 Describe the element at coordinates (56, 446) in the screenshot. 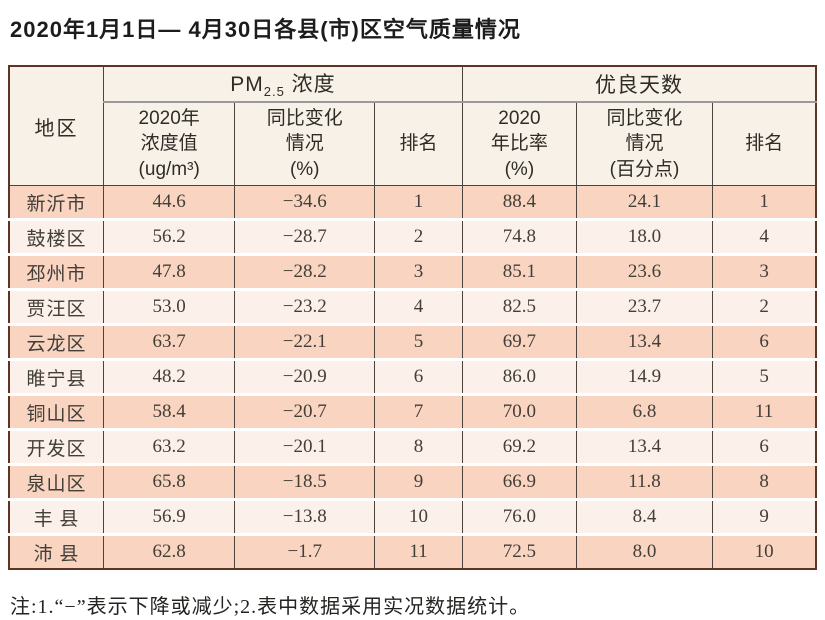

I see `region-cell: 开发区` at that location.